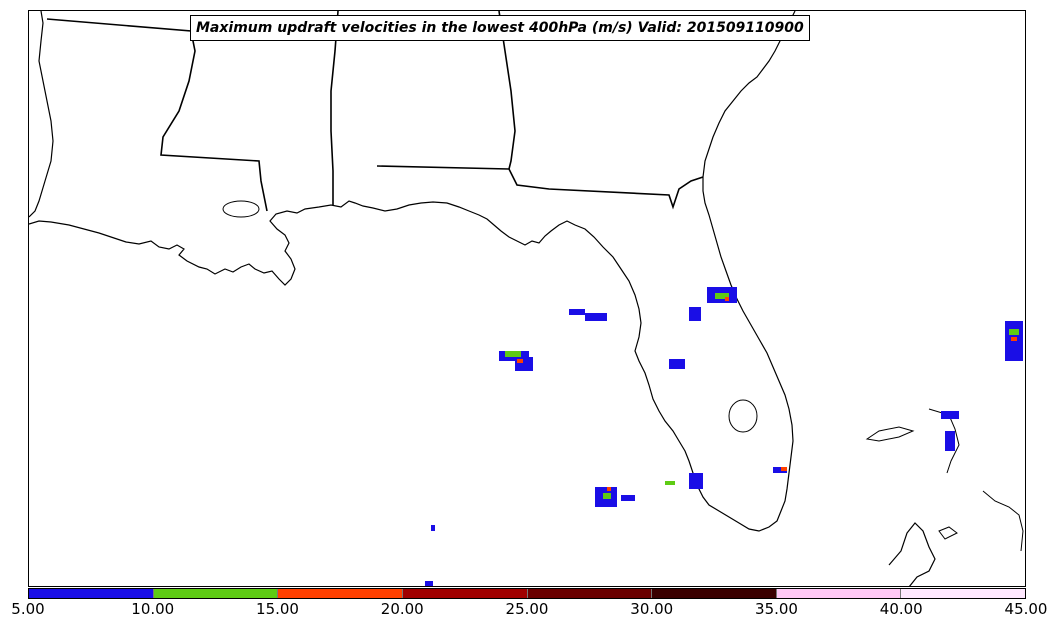 The image size is (1060, 633). I want to click on state-border-la-ms, so click(157, 115).